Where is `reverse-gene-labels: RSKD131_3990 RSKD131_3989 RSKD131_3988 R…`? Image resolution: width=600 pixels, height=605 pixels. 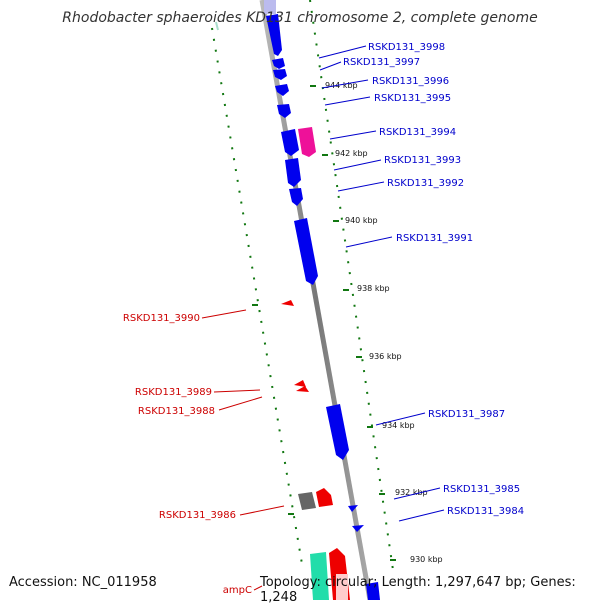
reverse-gene-labels: RSKD131_3990 RSKD131_3989 RSKD131_3988 R… is located at coordinates (187, 454).